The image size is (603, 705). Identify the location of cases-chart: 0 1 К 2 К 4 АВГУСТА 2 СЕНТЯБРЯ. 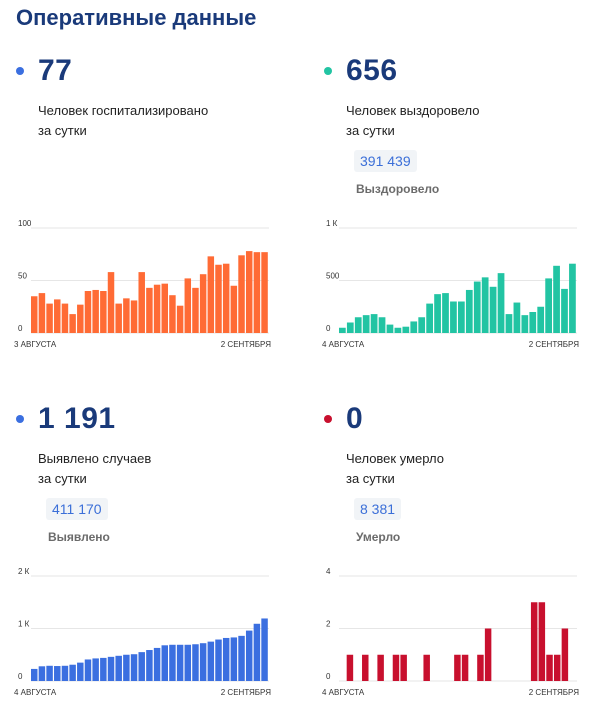
(142, 632).